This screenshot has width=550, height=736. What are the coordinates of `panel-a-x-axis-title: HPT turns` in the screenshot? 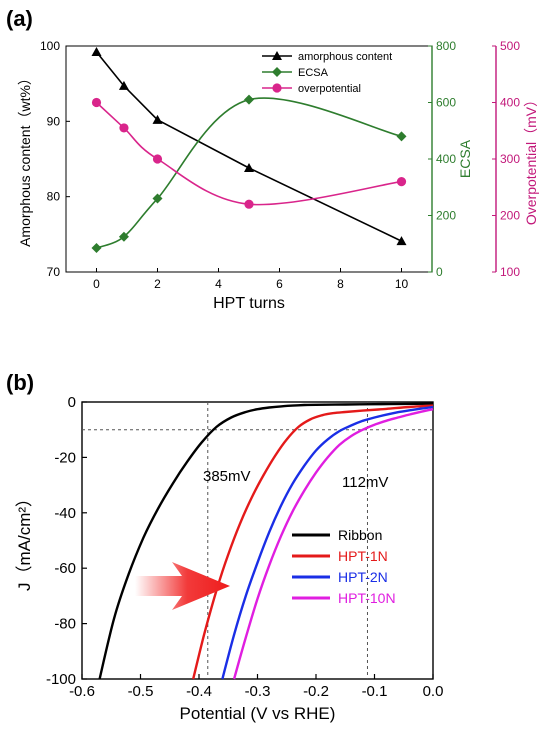 It's located at (249, 303).